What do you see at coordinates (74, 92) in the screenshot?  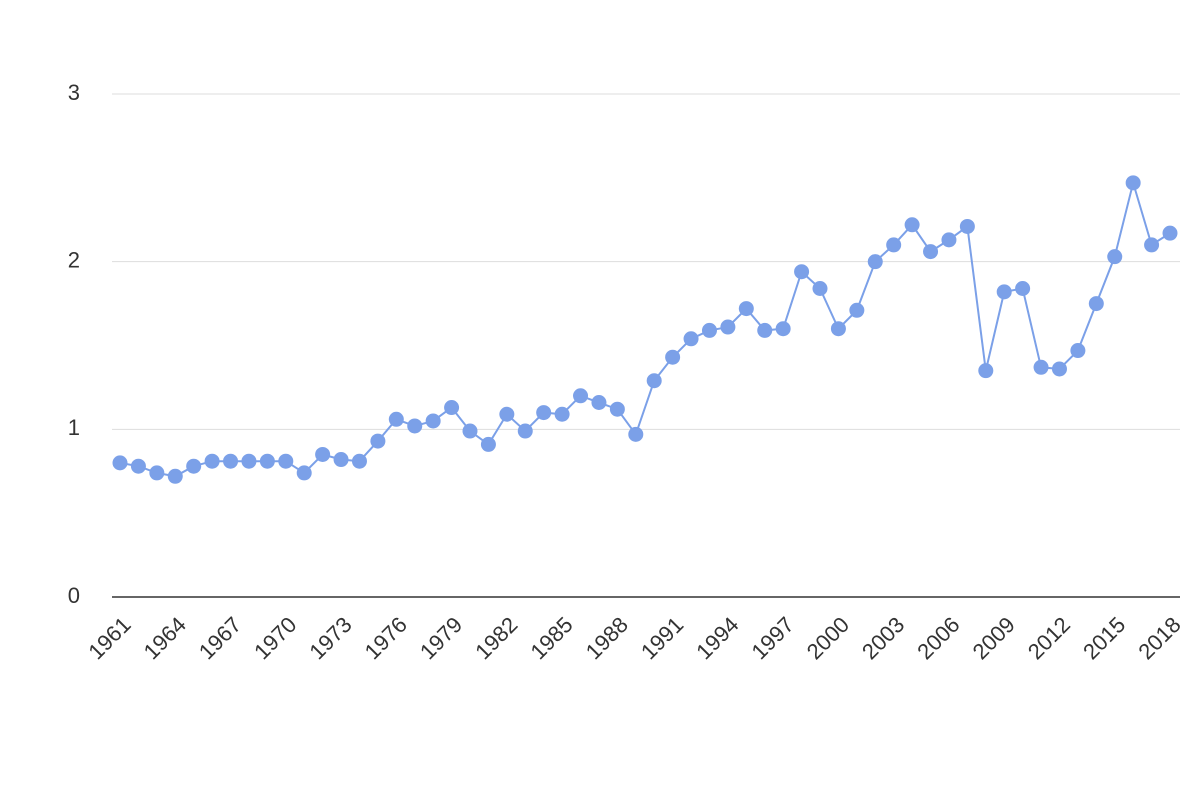 I see `y-tick-label: 3` at bounding box center [74, 92].